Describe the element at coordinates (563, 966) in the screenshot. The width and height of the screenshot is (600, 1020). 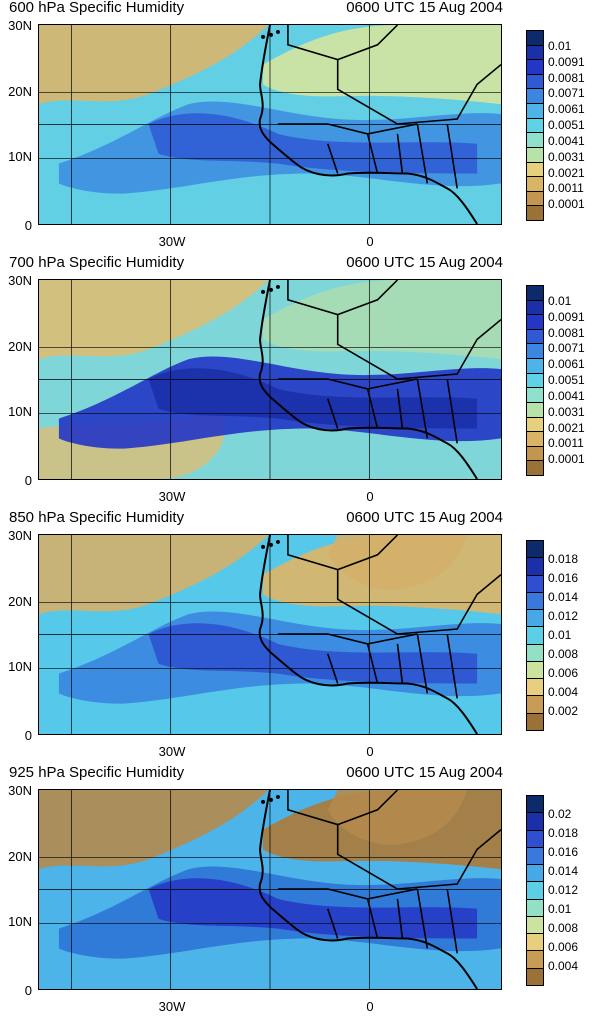
I see `colorbar-label: 0.004` at that location.